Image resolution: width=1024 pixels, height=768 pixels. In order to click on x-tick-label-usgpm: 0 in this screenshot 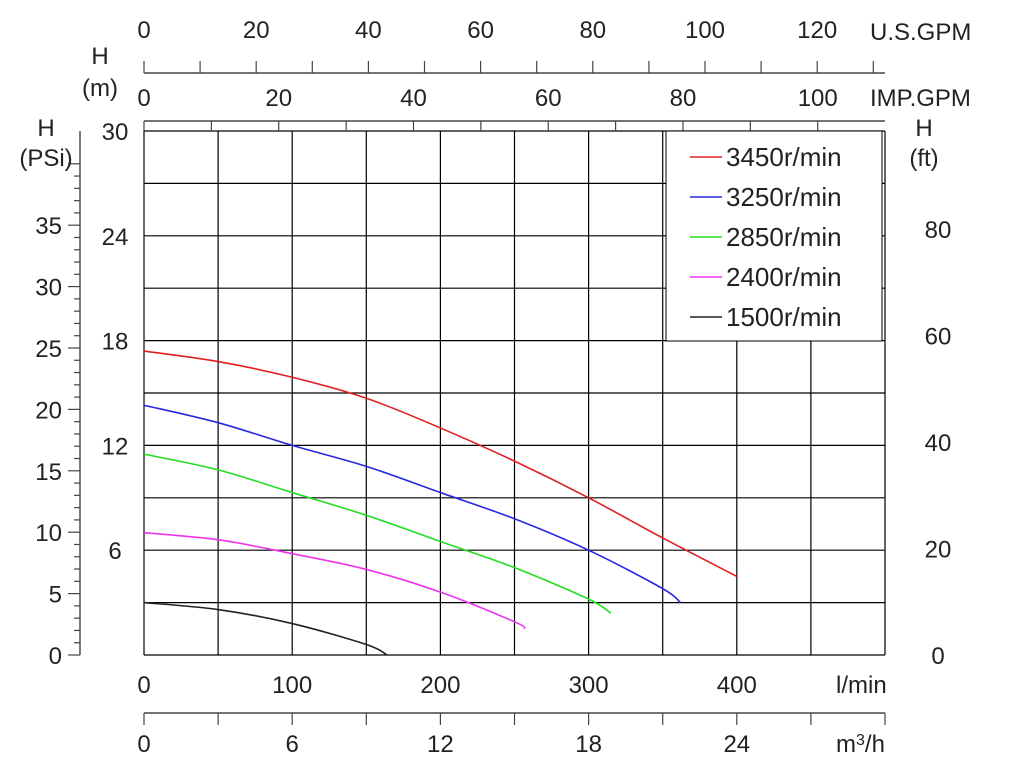, I will do `click(143, 30)`.